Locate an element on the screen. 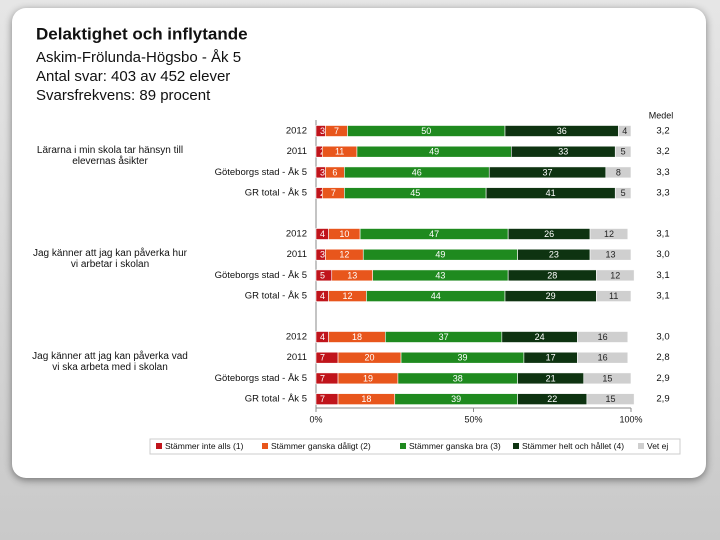 This screenshot has width=720, height=540. data-label: 28 is located at coordinates (552, 275).